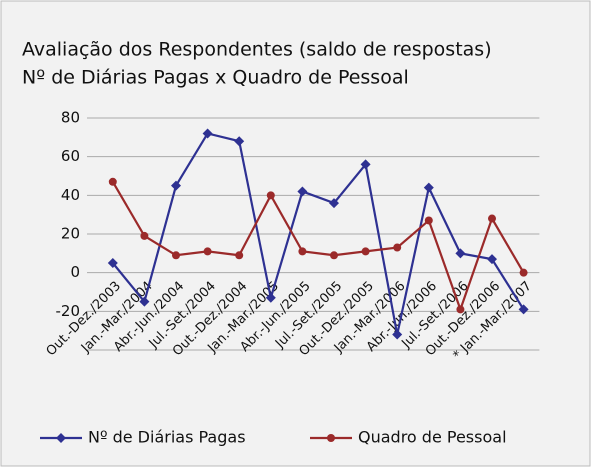 The image size is (591, 467). What do you see at coordinates (167, 437) in the screenshot?
I see `legend-label: Nº de Diárias Pagas` at bounding box center [167, 437].